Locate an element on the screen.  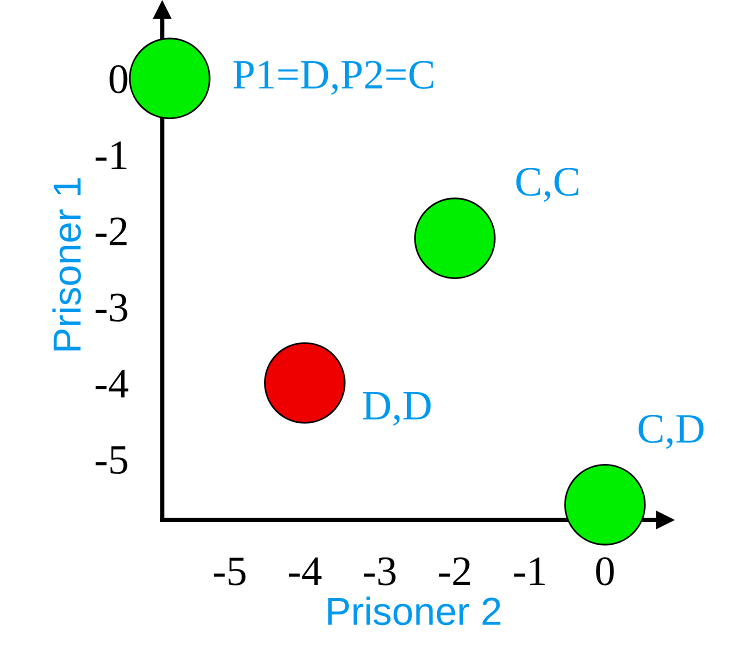
y-tick-label: -3 is located at coordinates (112, 308).